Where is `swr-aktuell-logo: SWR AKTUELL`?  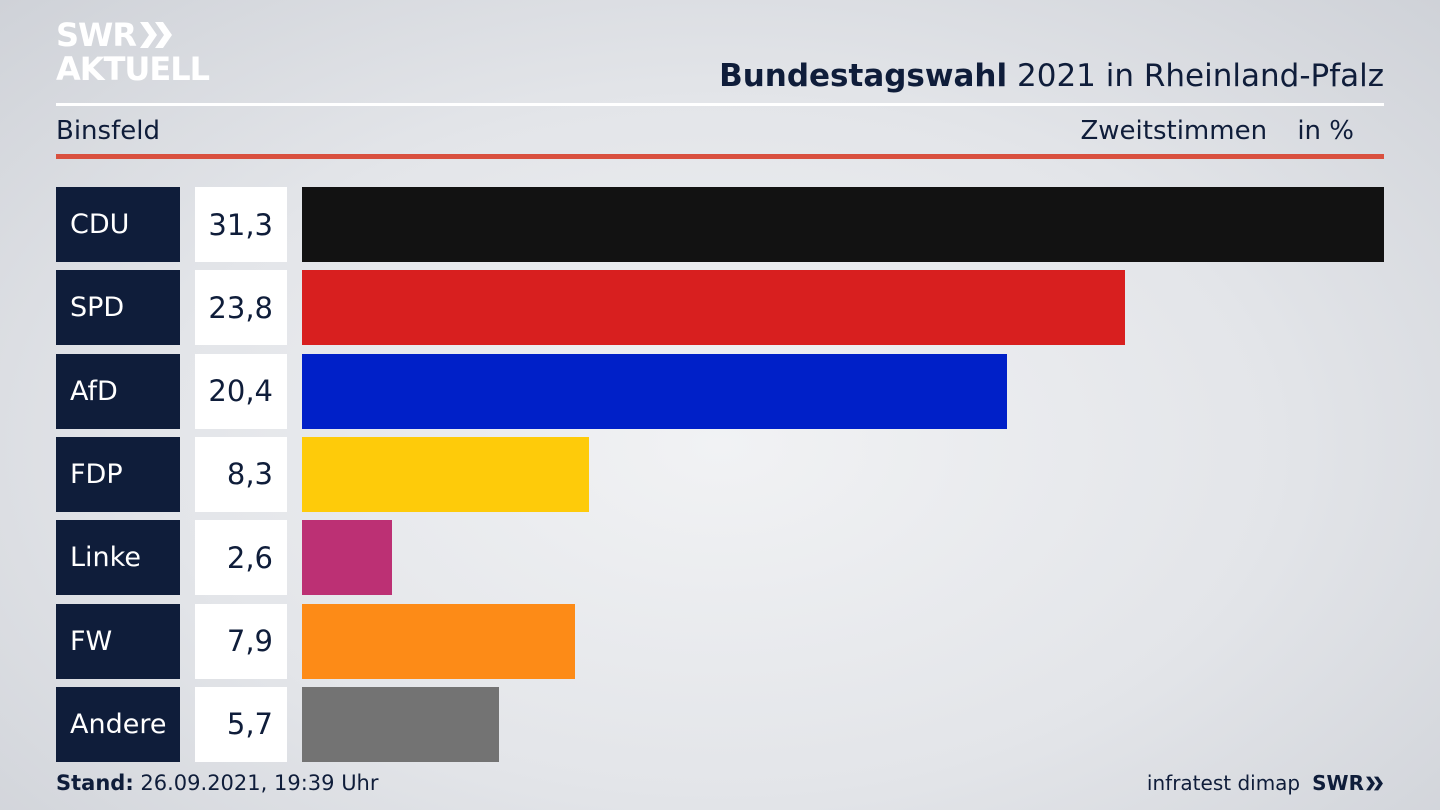 swr-aktuell-logo: SWR AKTUELL is located at coordinates (133, 52).